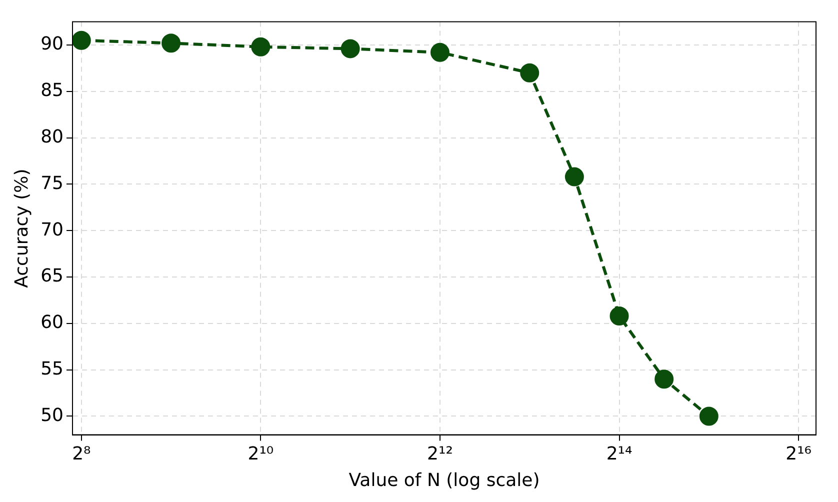 The height and width of the screenshot is (502, 838). I want to click on y-tick-label: 60, so click(52, 323).